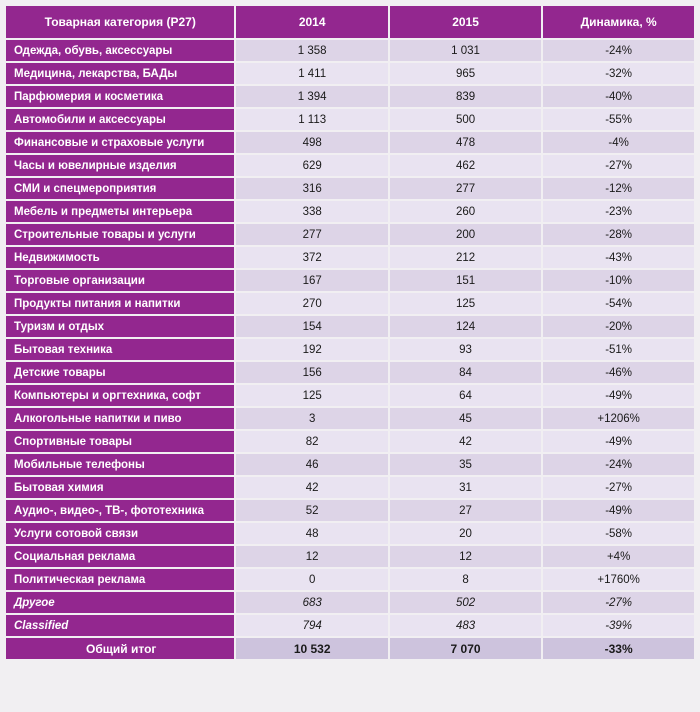 This screenshot has width=700, height=712. Describe the element at coordinates (618, 73) in the screenshot. I see `dynamics-cell: -32%` at that location.